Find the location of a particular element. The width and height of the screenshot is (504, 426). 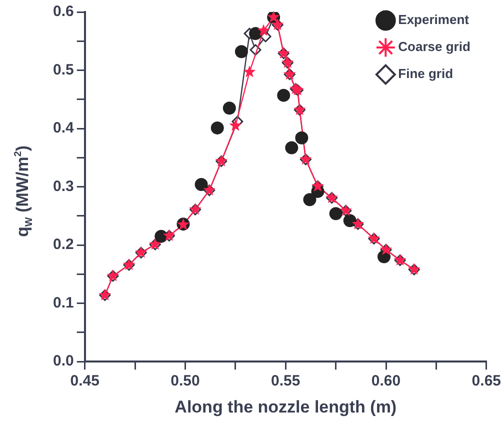

text: 0.60 is located at coordinates (386, 381).